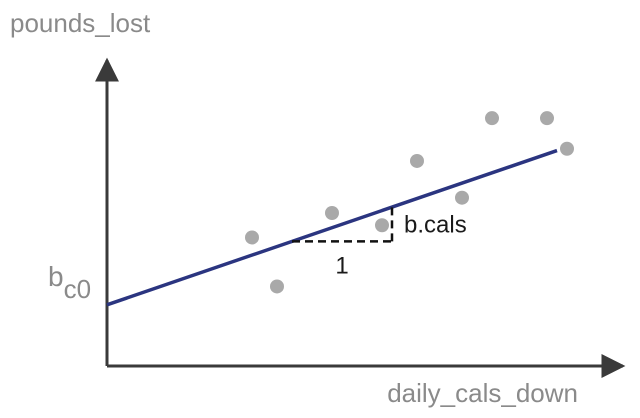  I want to click on intercept-label-sub: c0, so click(77, 289).